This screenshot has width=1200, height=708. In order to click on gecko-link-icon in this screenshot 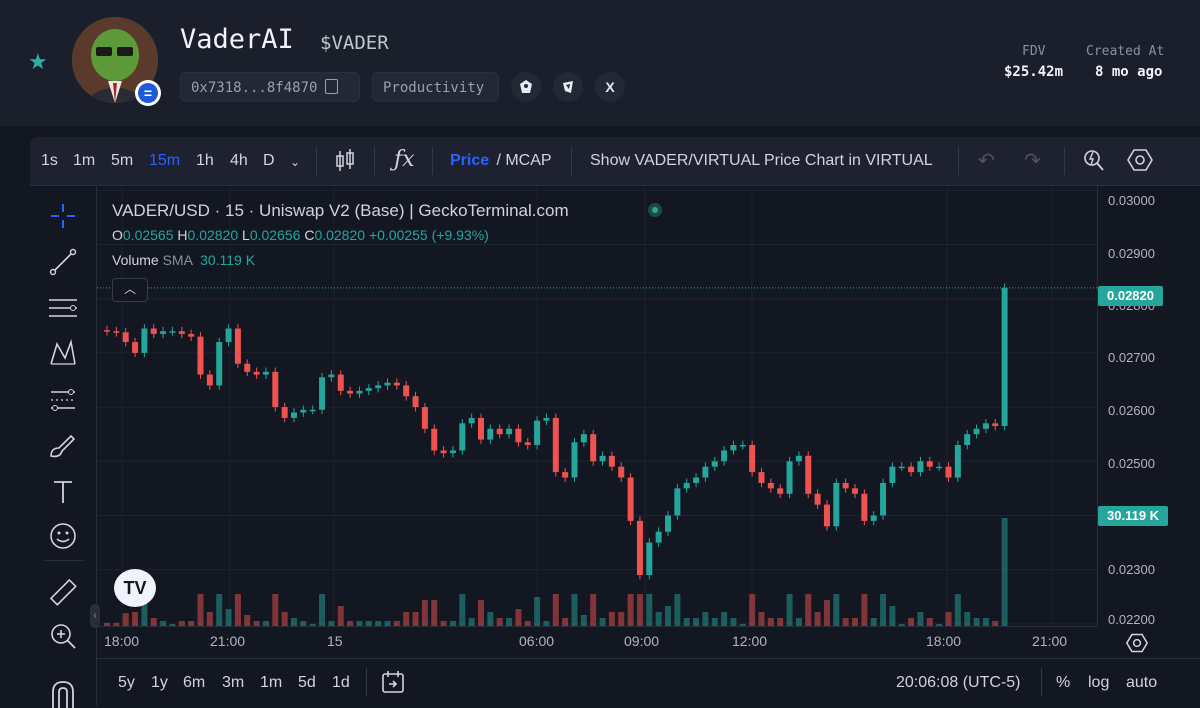, I will do `click(526, 87)`.